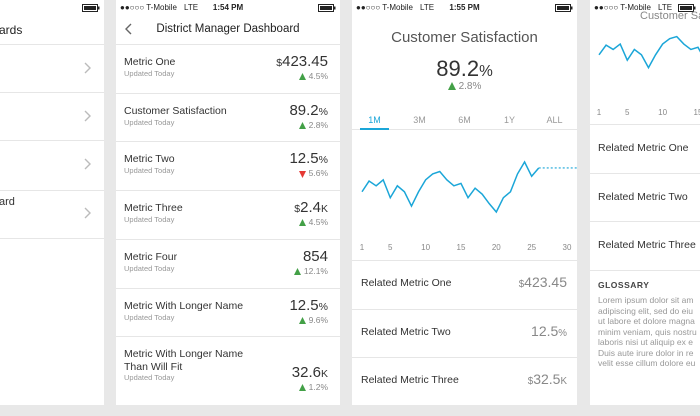 The width and height of the screenshot is (700, 416). Describe the element at coordinates (697, 112) in the screenshot. I see `x-tick-label: 15` at that location.